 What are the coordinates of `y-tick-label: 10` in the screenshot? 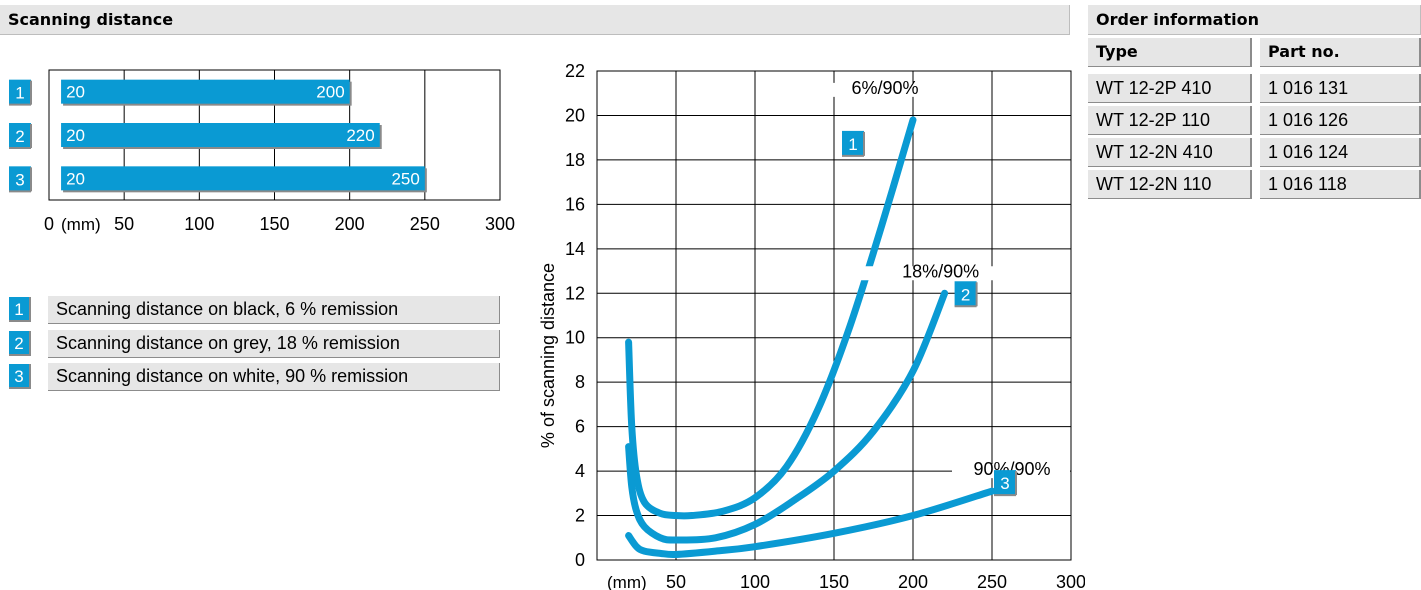 It's located at (575, 338).